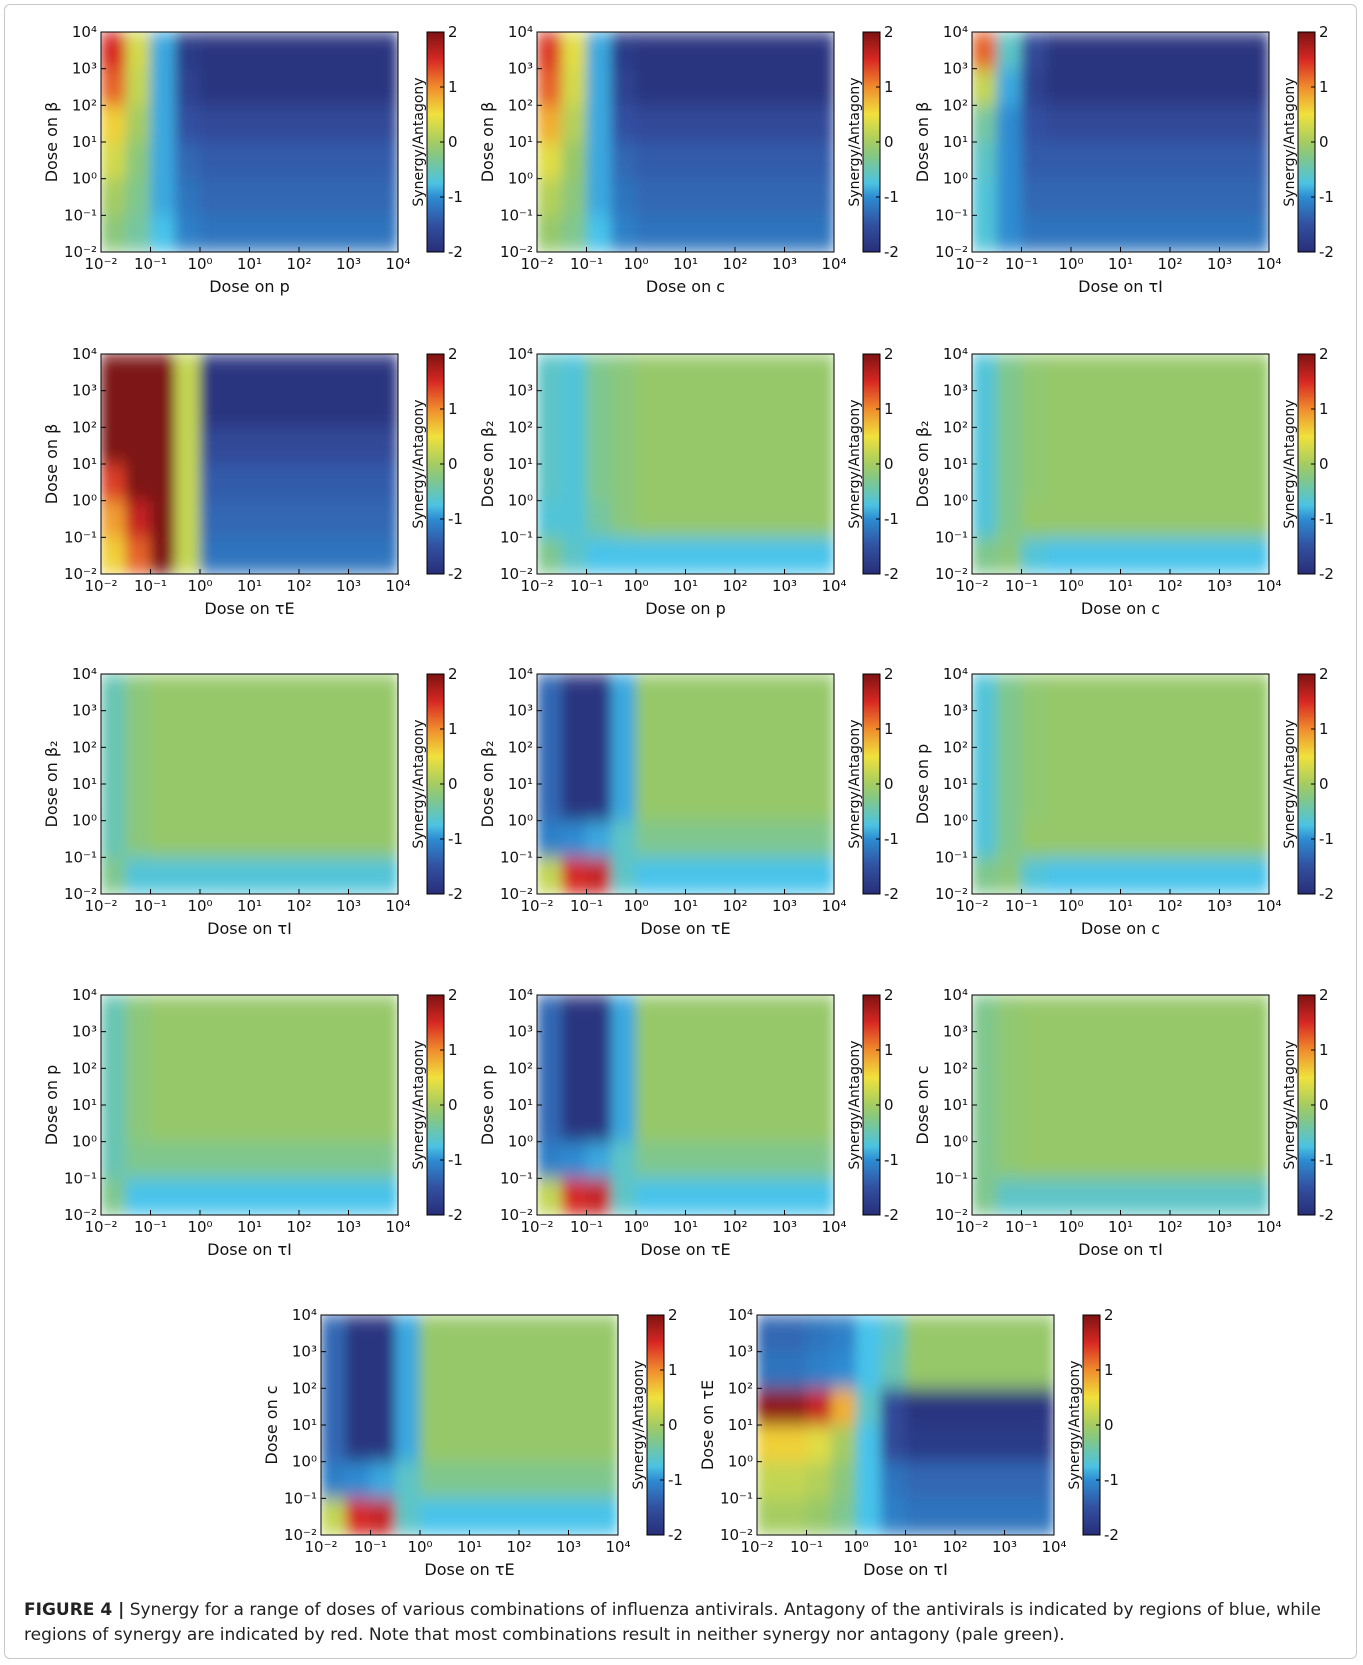 The image size is (1363, 1665). What do you see at coordinates (806, 1547) in the screenshot?
I see `x-tick-label: 10⁻¹` at bounding box center [806, 1547].